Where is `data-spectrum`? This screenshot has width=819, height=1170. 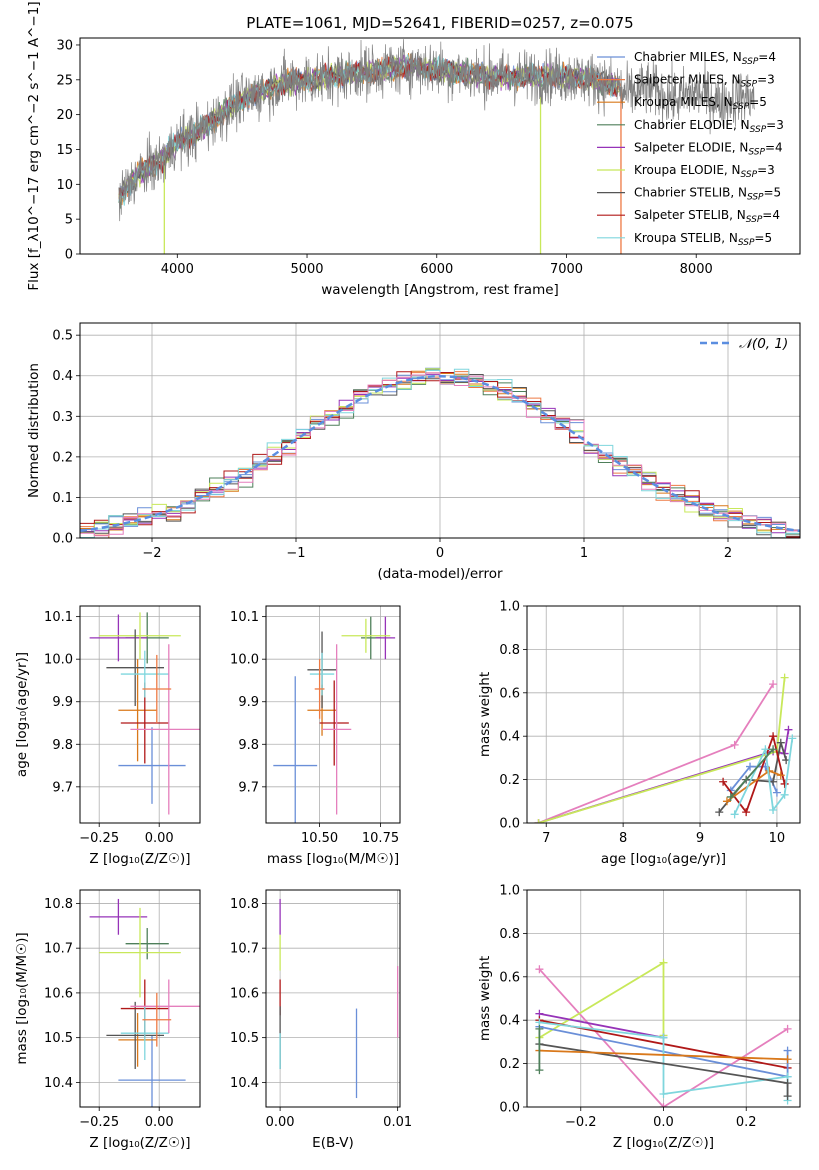 data-spectrum is located at coordinates (436, 130).